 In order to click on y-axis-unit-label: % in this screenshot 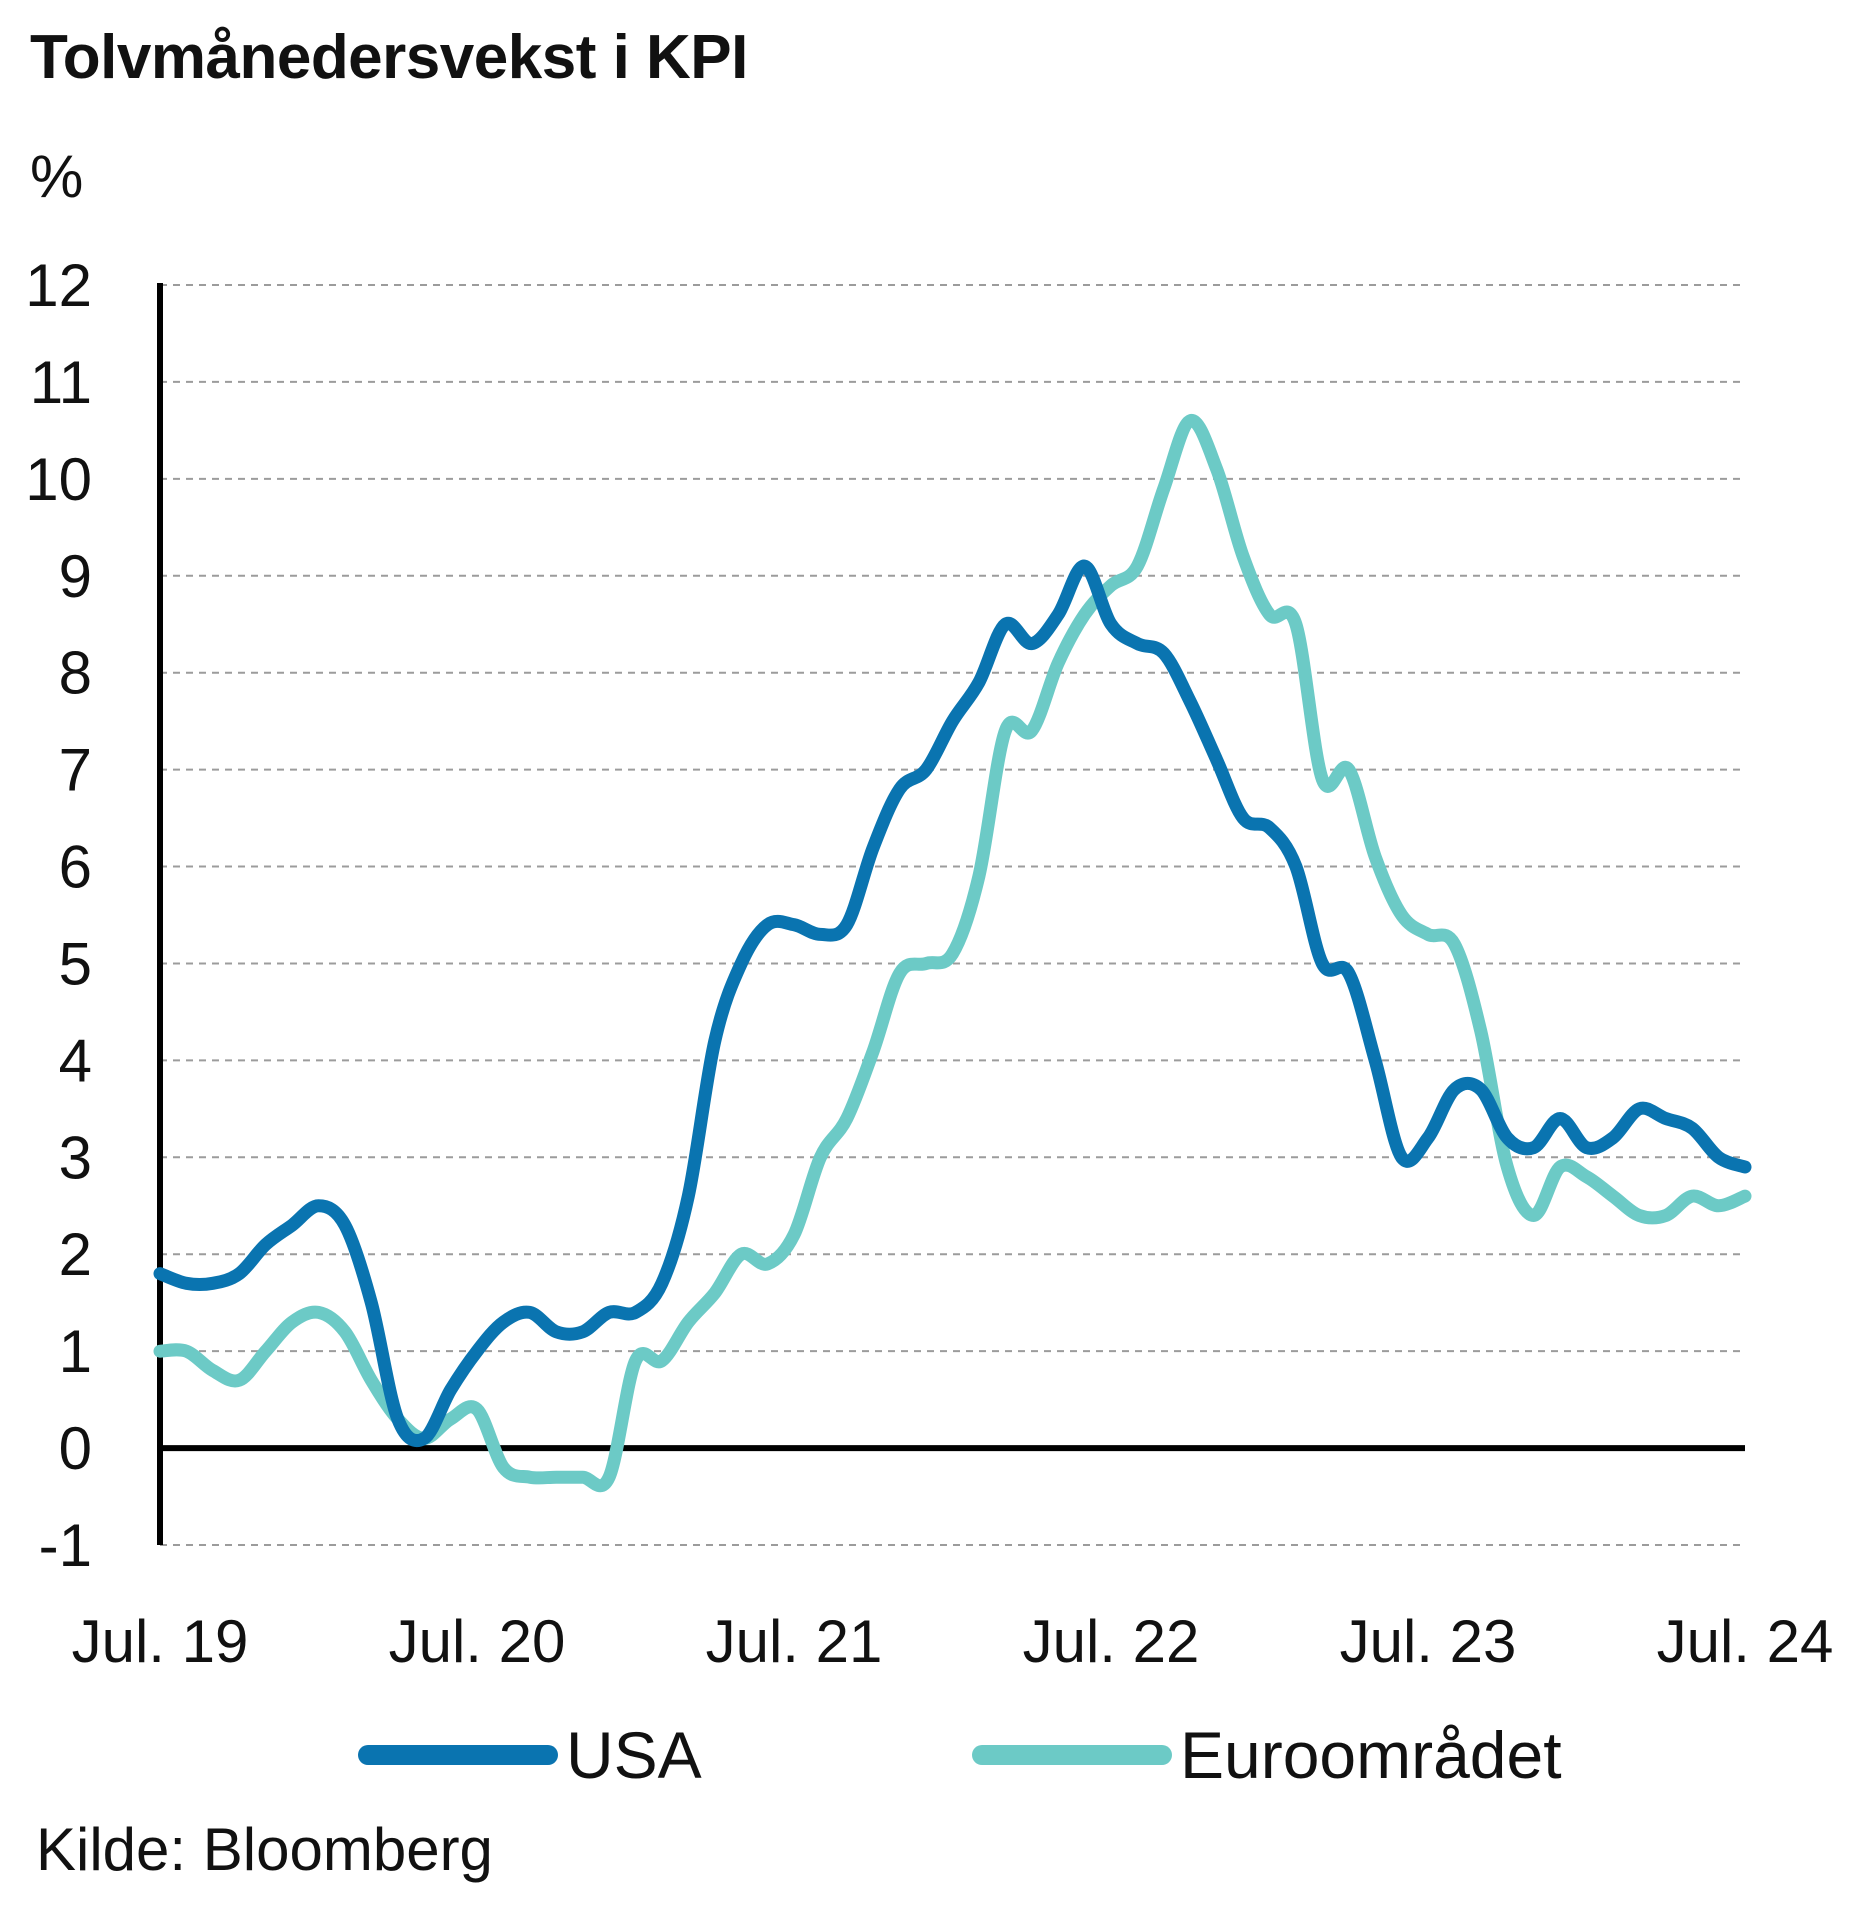, I will do `click(57, 176)`.